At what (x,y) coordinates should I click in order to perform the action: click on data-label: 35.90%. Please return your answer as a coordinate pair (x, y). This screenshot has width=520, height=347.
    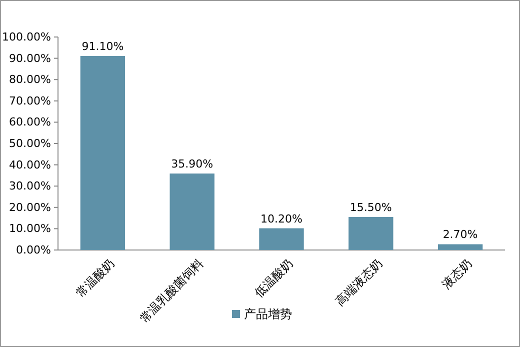
    Looking at the image, I should click on (192, 164).